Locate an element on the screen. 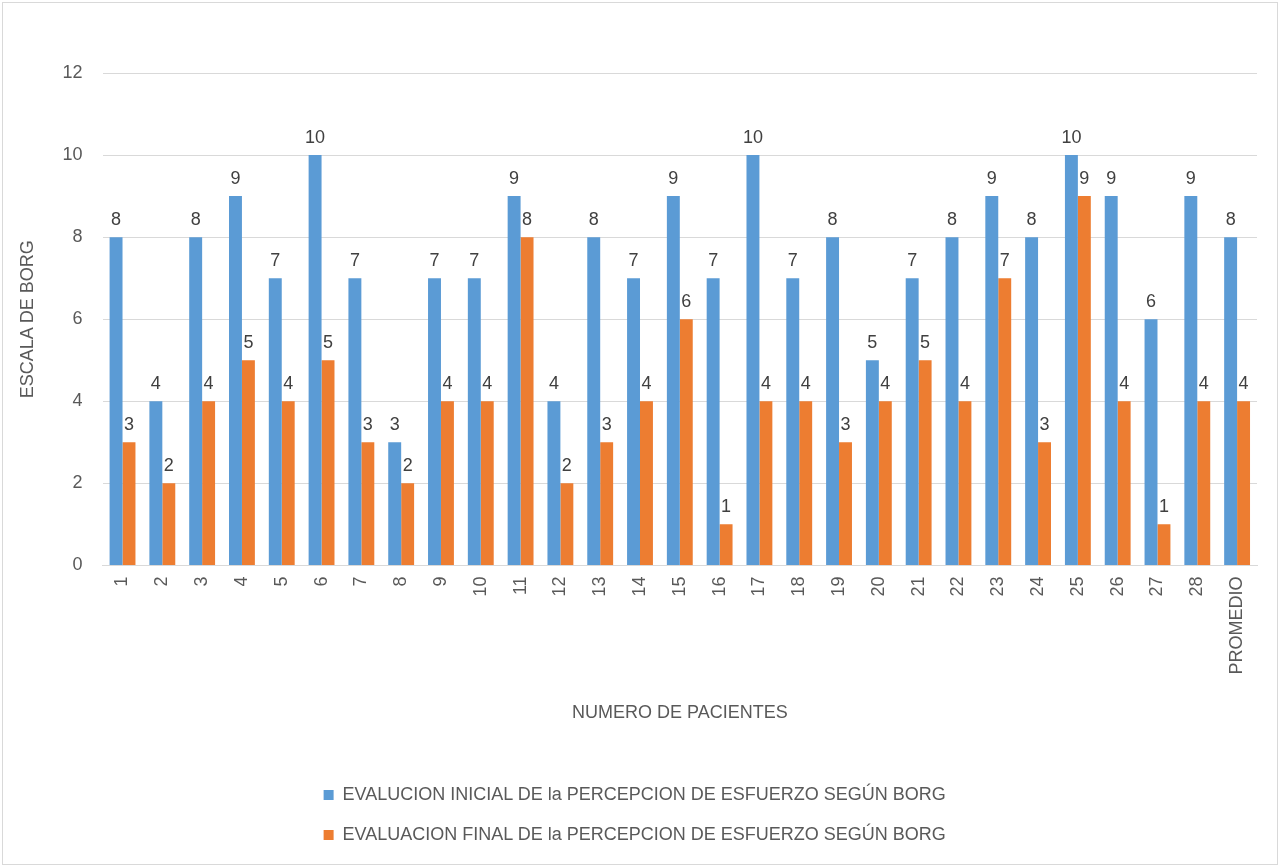 The image size is (1280, 867). legend-label: EVALUACION FINAL DE la PERCEPCION DE ESFUERZO SEGÚN BORG is located at coordinates (644, 833).